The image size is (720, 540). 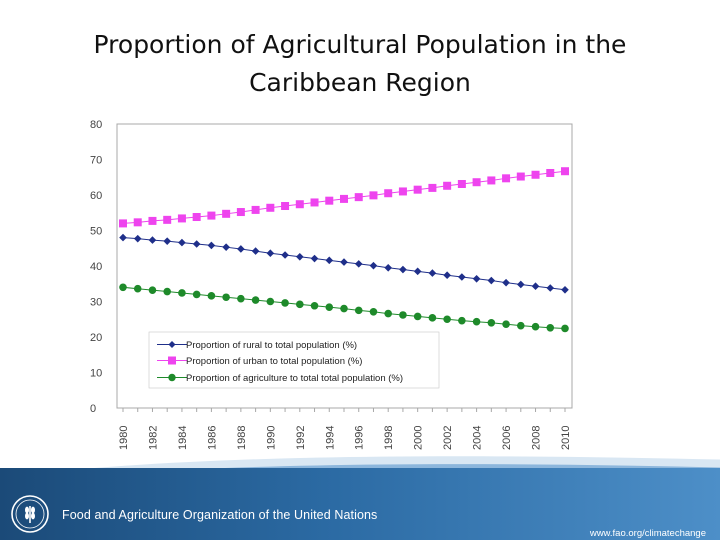 I want to click on x-tick-label: 2004, so click(x=478, y=438).